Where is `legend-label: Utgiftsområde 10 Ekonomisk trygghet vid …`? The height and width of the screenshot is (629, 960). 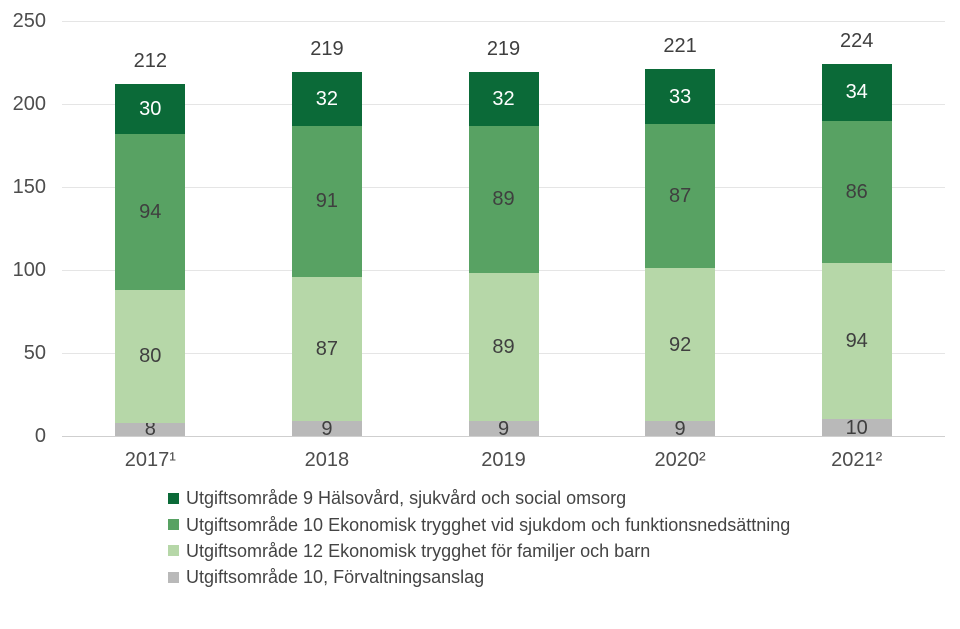
legend-label: Utgiftsområde 10 Ekonomisk trygghet vid … is located at coordinates (488, 524).